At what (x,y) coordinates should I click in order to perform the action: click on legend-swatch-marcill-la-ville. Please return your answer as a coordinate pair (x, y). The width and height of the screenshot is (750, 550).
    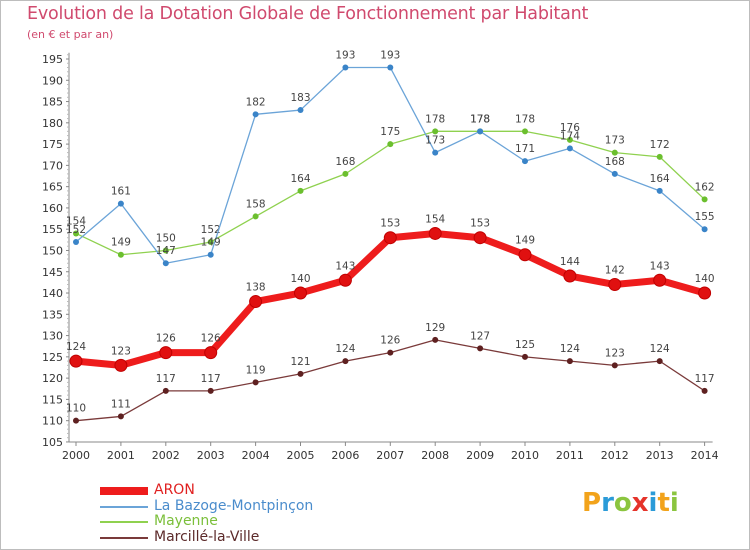
    Looking at the image, I should click on (124, 538).